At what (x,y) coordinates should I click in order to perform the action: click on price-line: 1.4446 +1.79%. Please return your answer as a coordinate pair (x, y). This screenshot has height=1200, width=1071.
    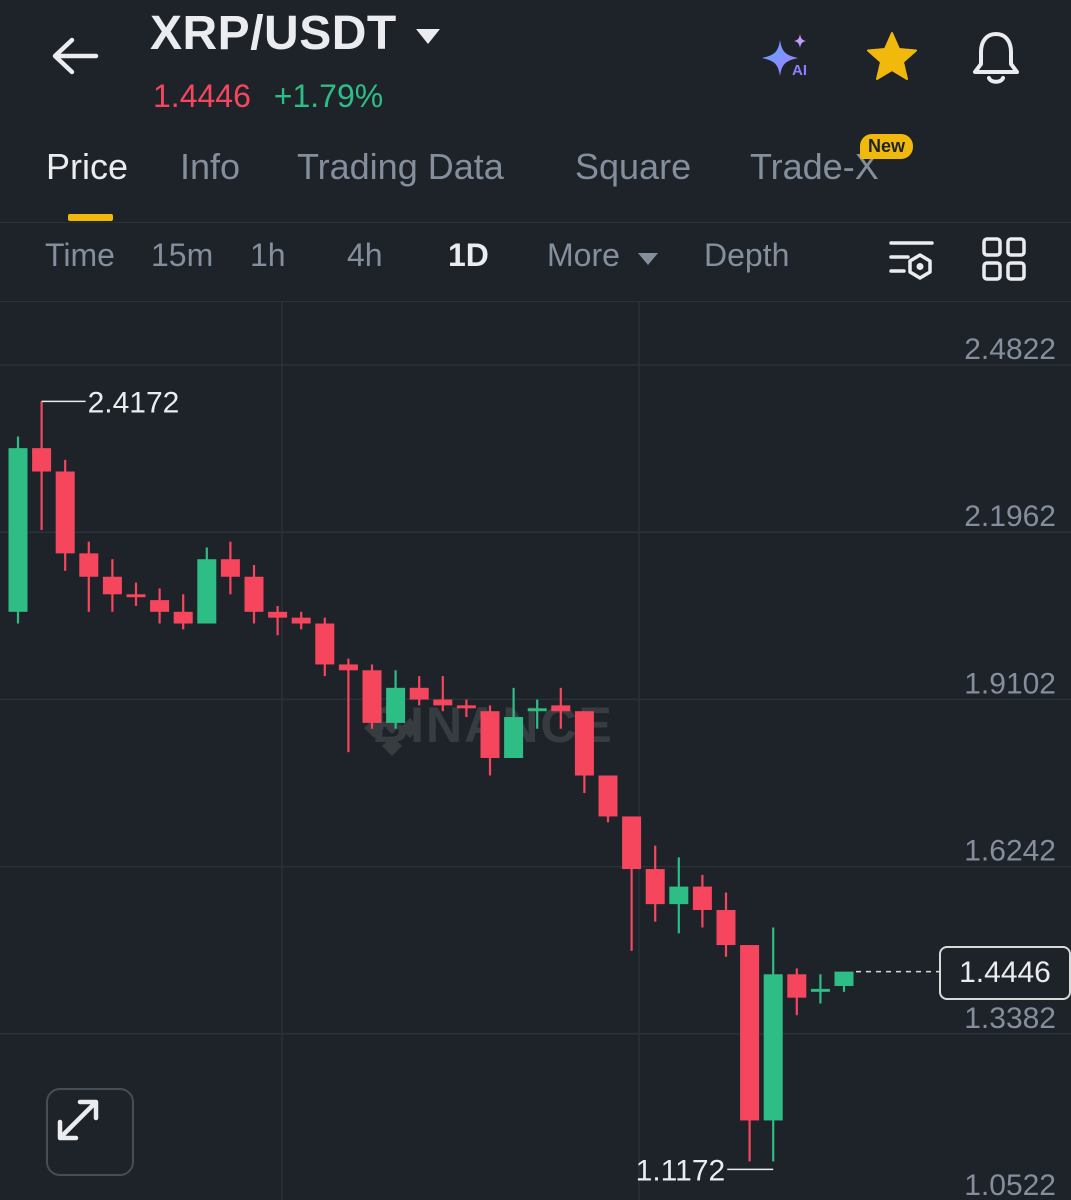
    Looking at the image, I should click on (268, 96).